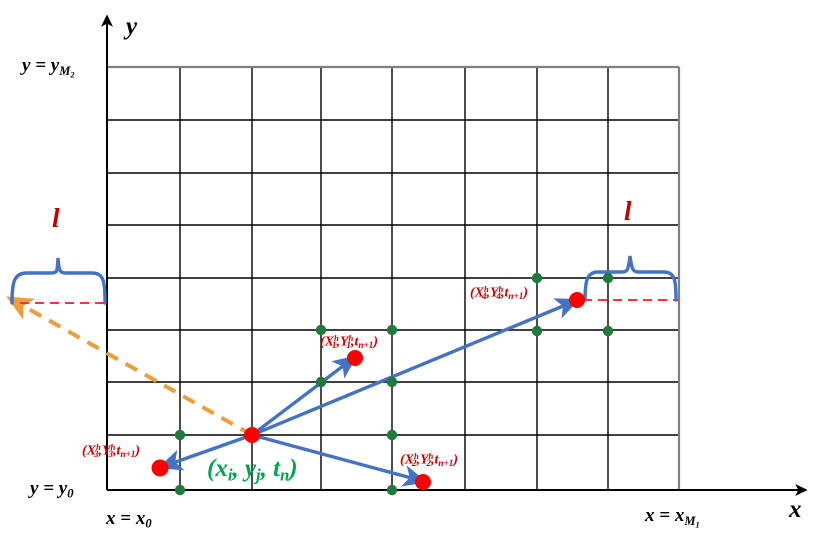 Image resolution: width=823 pixels, height=535 pixels. Describe the element at coordinates (348, 345) in the screenshot. I see `p1-Y-sub: 1` at that location.